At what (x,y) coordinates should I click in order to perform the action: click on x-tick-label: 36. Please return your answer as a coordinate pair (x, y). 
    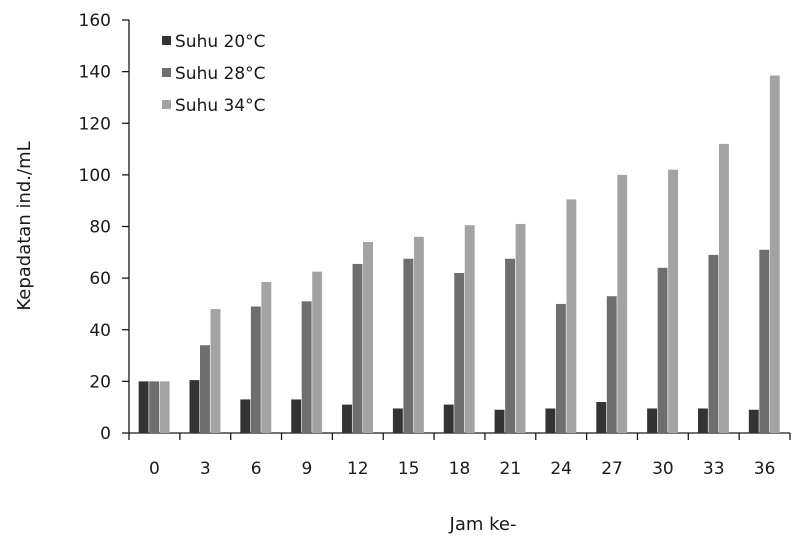
    Looking at the image, I should click on (765, 469).